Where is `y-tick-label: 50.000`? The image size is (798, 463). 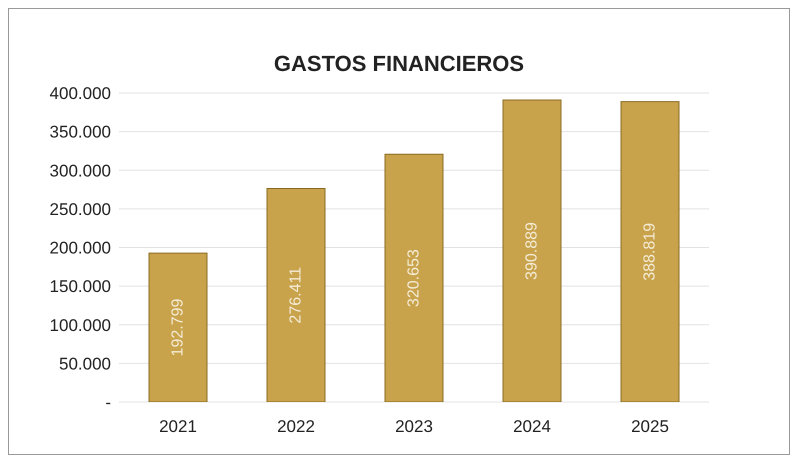 y-tick-label: 50.000 is located at coordinates (85, 364).